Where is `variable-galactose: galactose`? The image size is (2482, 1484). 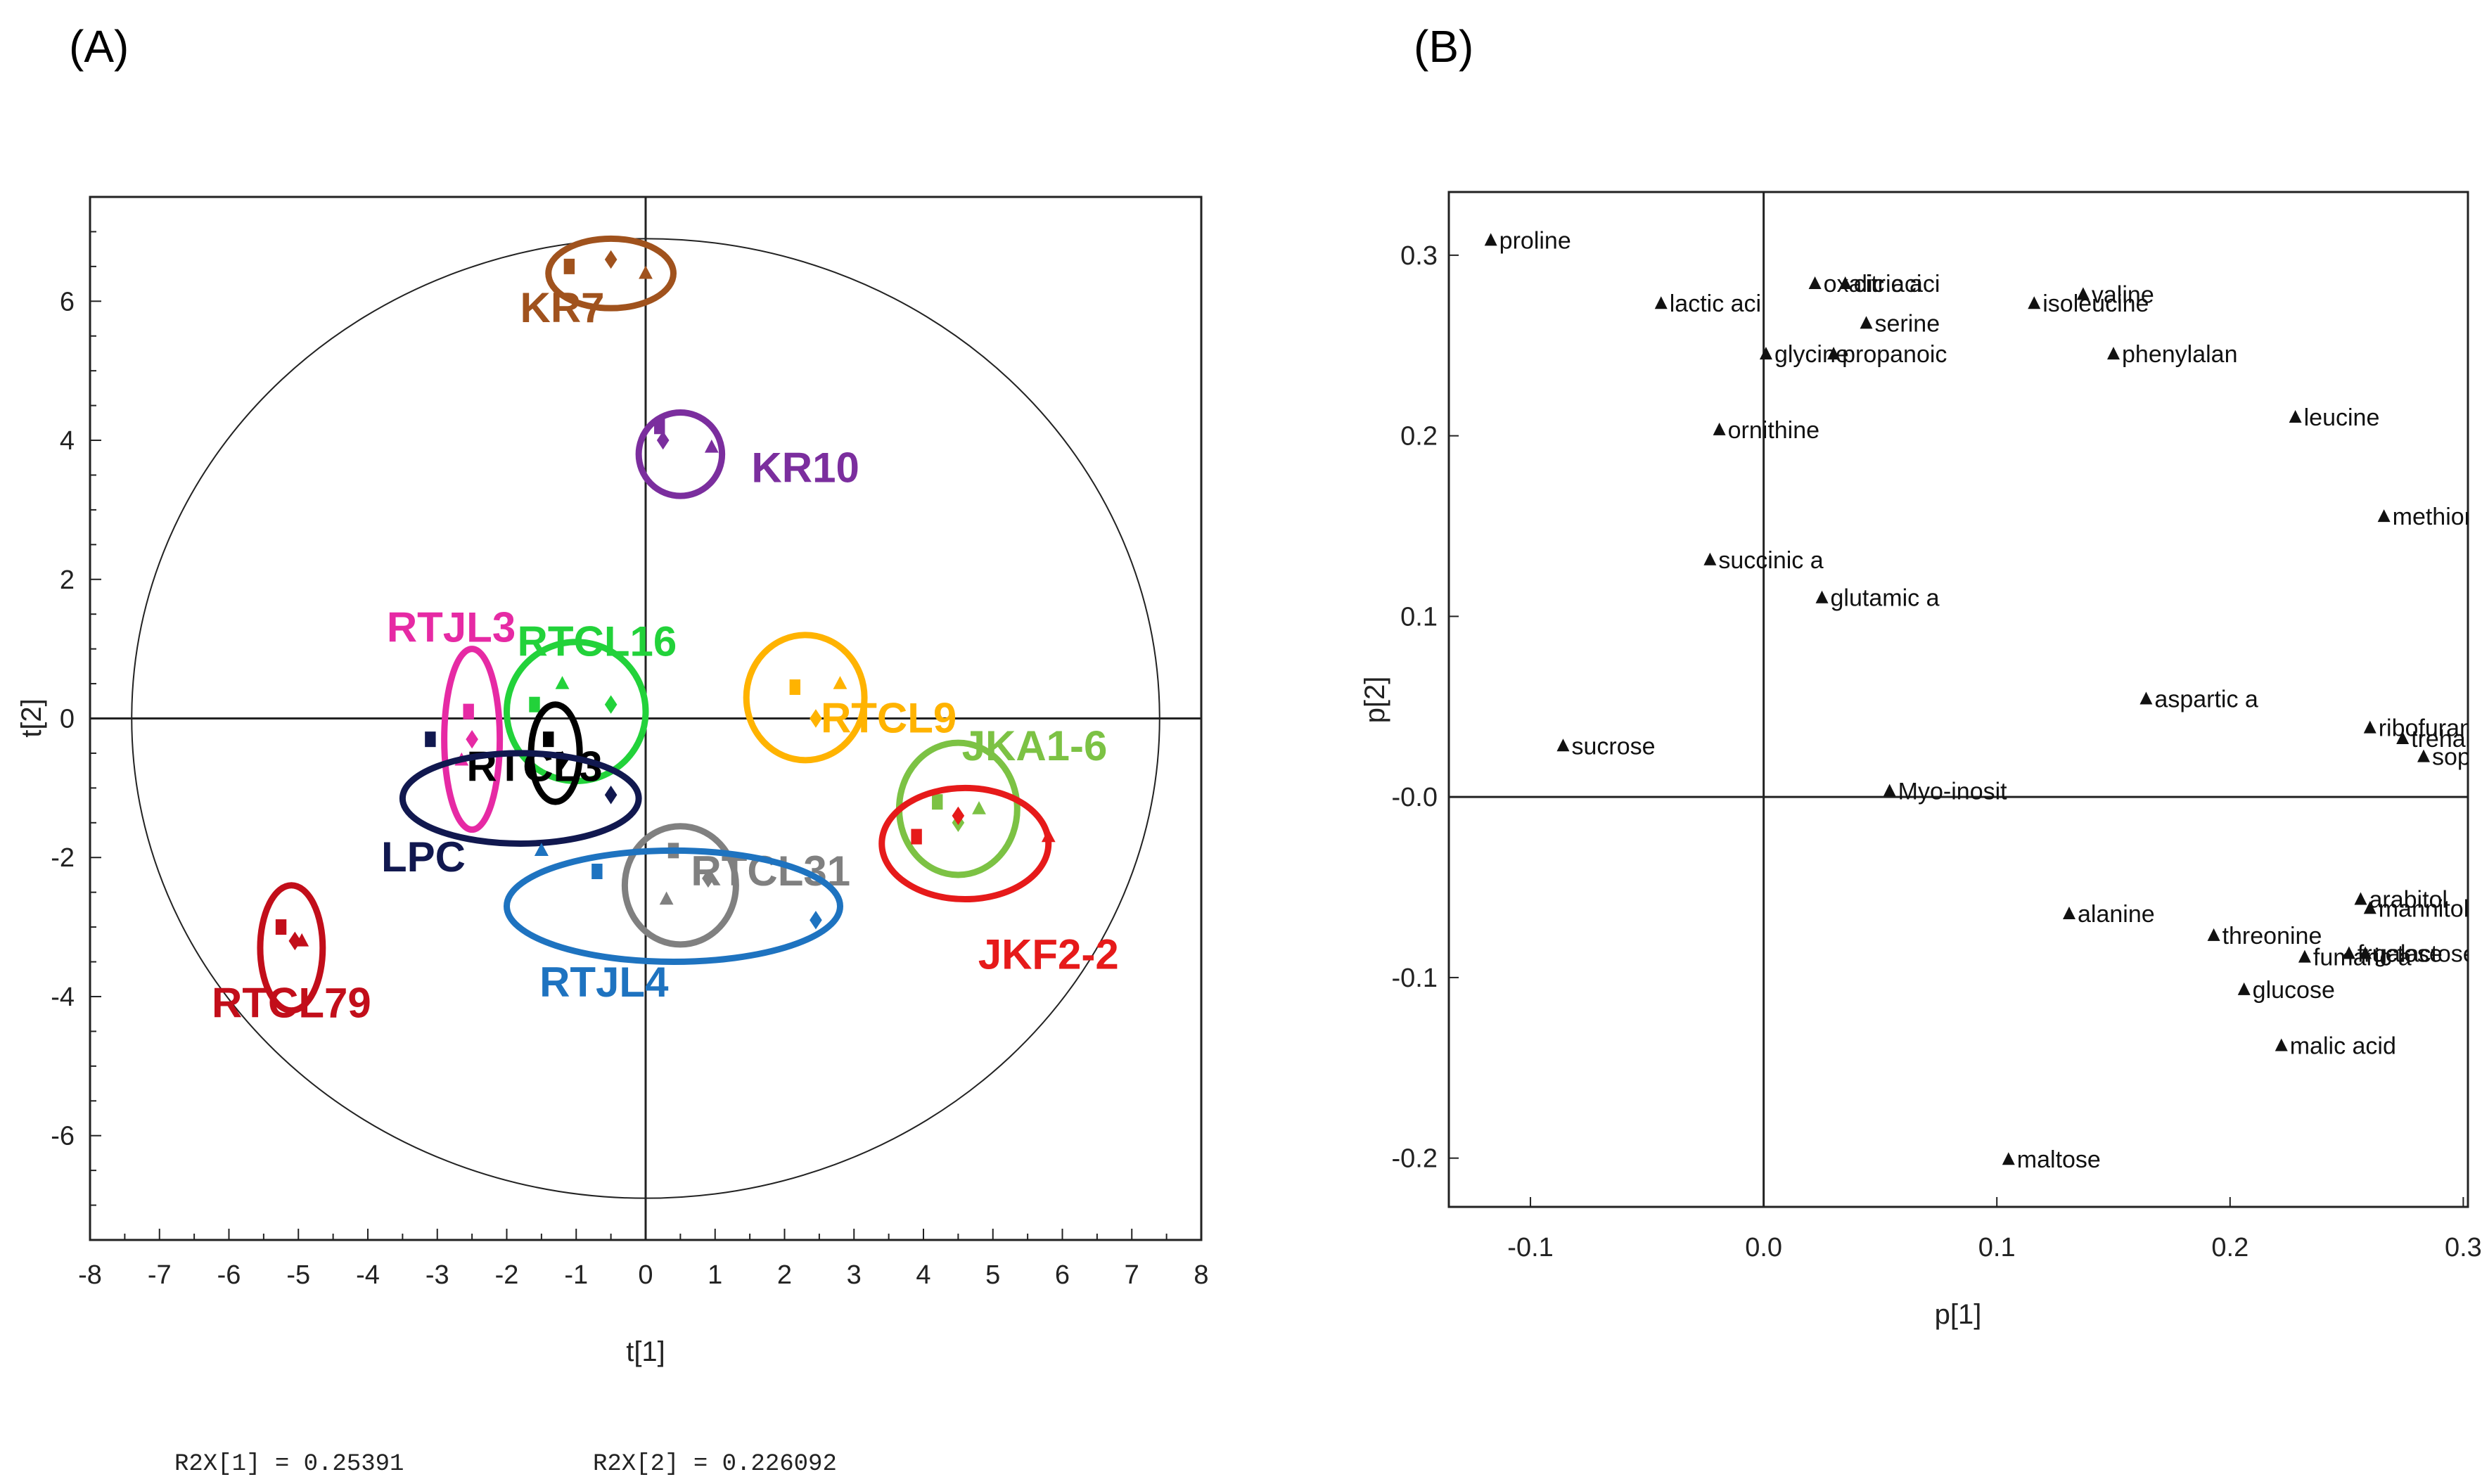 variable-galactose: galactose is located at coordinates (2417, 955).